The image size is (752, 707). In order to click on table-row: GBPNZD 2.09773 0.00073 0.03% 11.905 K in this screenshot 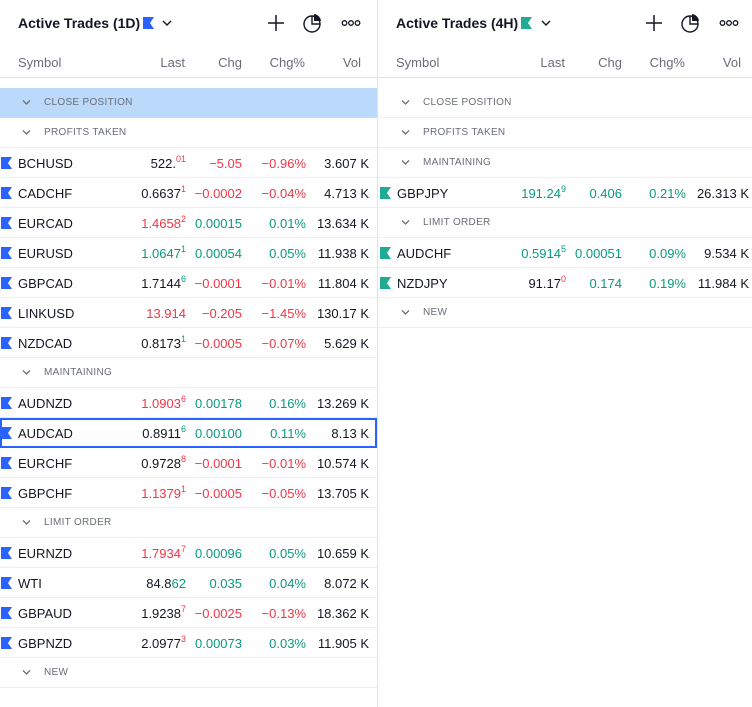, I will do `click(188, 643)`.